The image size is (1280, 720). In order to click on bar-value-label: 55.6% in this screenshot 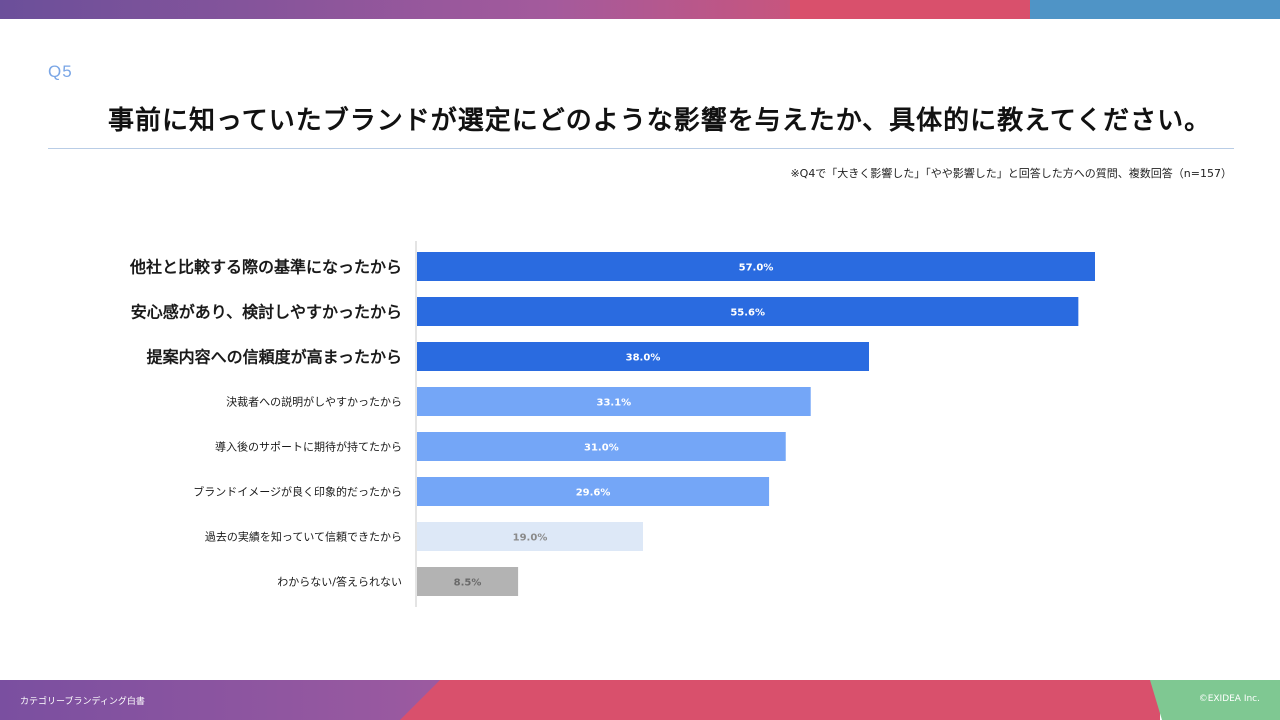, I will do `click(747, 313)`.